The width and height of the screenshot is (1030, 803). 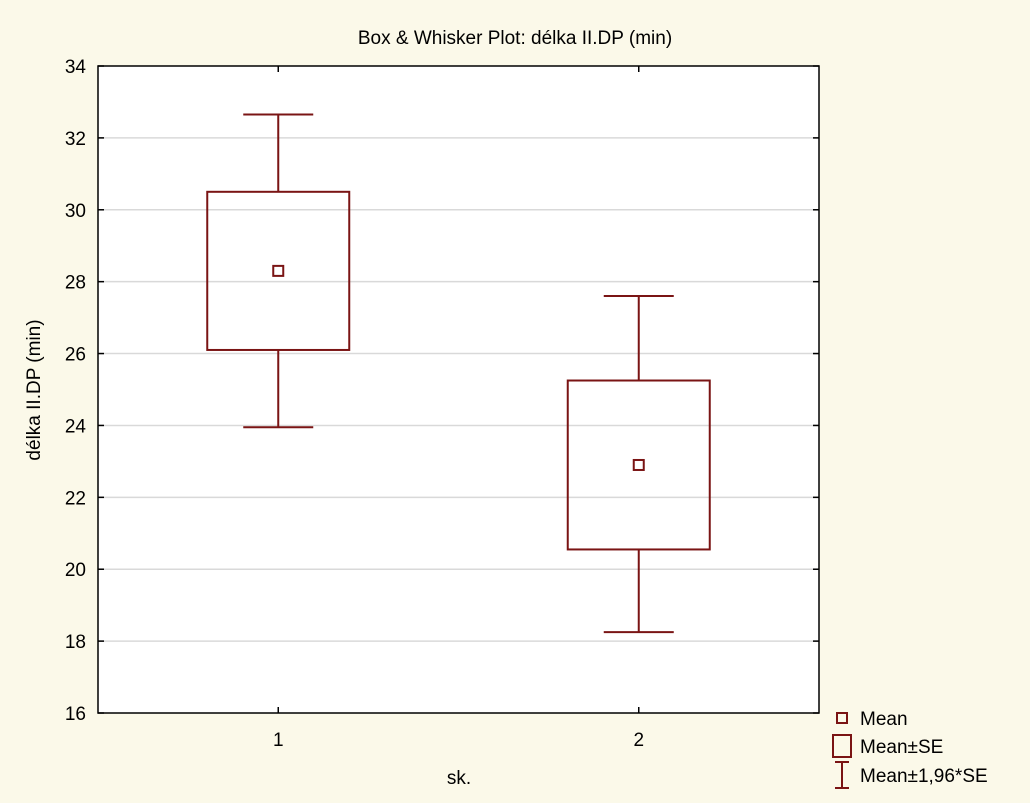 What do you see at coordinates (75, 498) in the screenshot?
I see `y-tick-label: 22` at bounding box center [75, 498].